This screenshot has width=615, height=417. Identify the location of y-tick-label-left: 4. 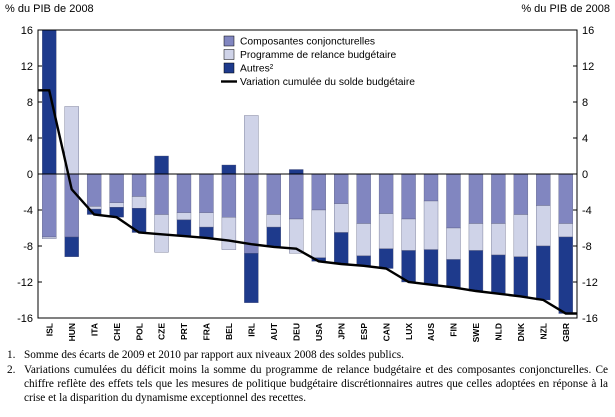
(30, 139).